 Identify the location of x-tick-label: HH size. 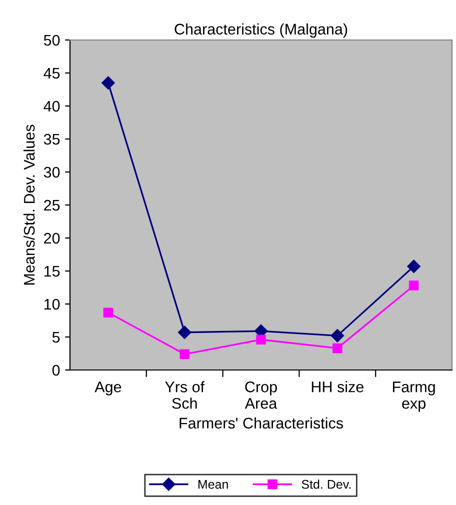
(338, 386).